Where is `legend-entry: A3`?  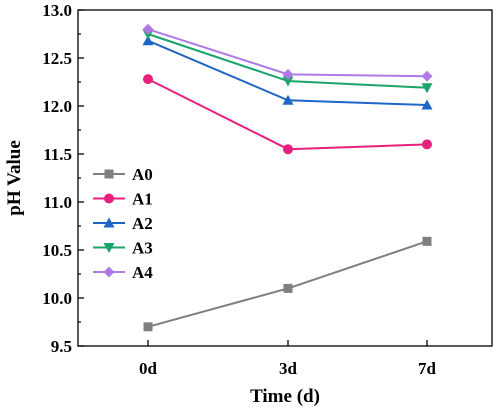
legend-entry: A3 is located at coordinates (123, 248).